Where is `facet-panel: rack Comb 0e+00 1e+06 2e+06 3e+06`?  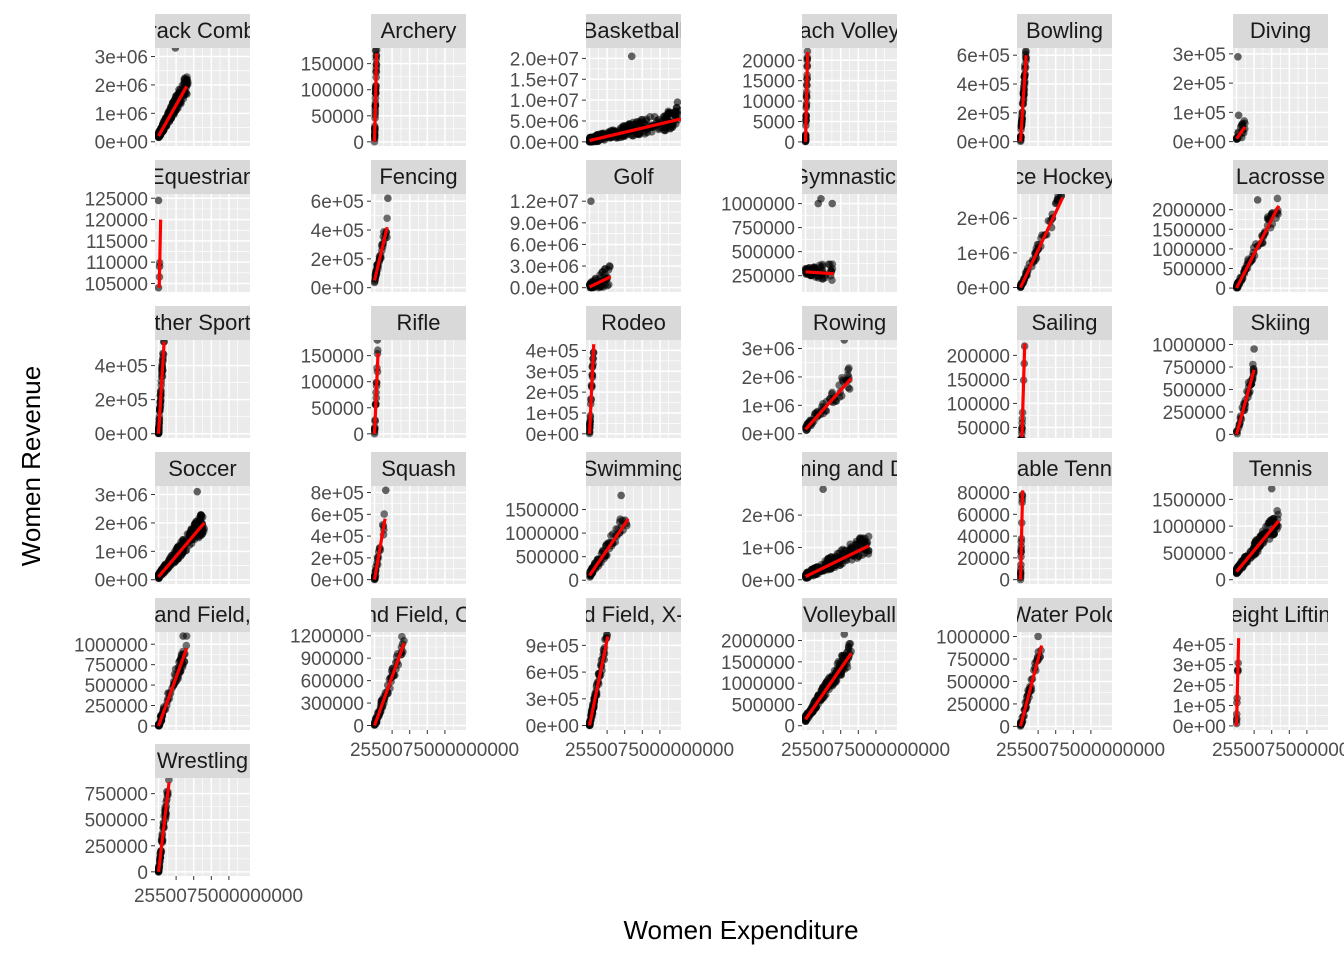 facet-panel: rack Comb 0e+00 1e+06 2e+06 3e+06 is located at coordinates (172, 84).